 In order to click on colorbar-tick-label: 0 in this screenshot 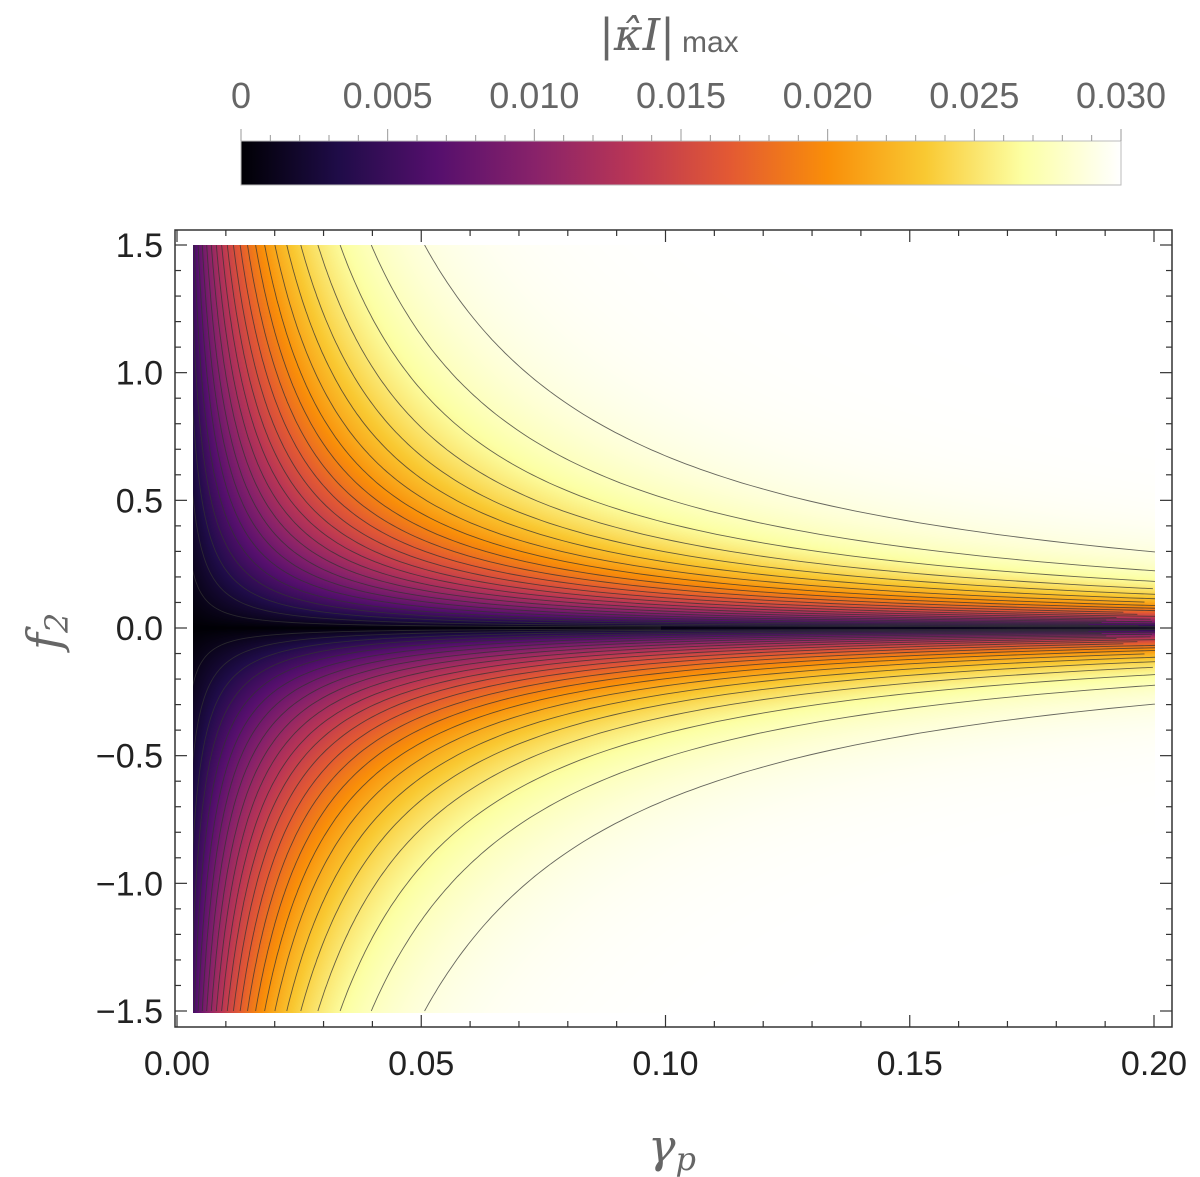, I will do `click(241, 95)`.